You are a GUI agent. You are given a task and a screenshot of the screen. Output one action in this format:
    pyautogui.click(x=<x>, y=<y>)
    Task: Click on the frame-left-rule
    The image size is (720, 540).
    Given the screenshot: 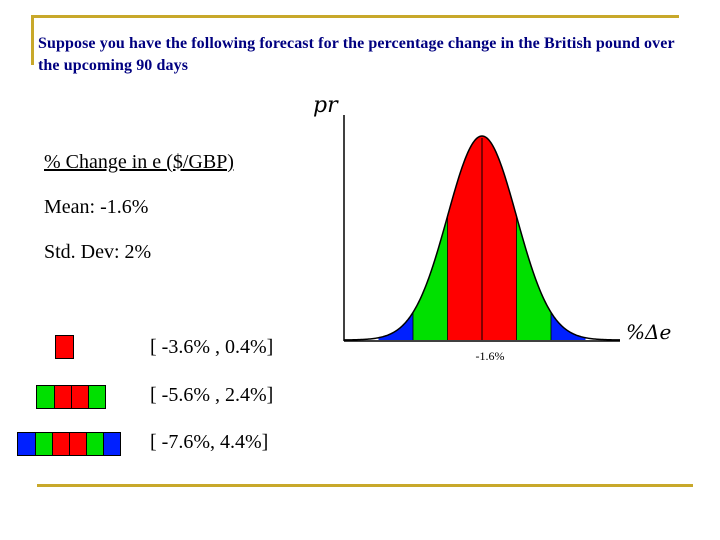 What is the action you would take?
    pyautogui.click(x=32, y=40)
    